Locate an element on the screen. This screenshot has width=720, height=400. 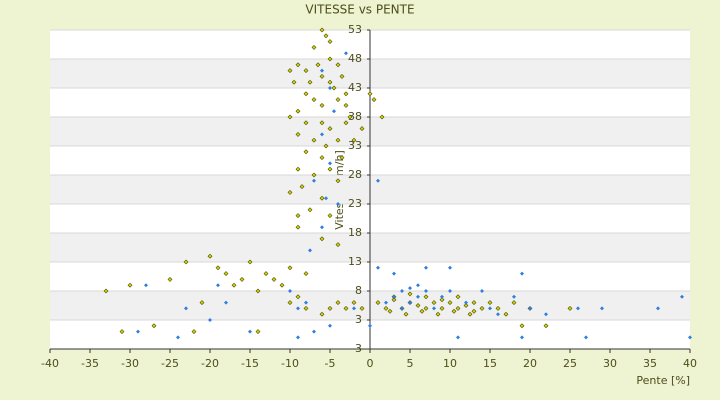
chart-title: VITESSE vs PENTE is located at coordinates (359, 10).